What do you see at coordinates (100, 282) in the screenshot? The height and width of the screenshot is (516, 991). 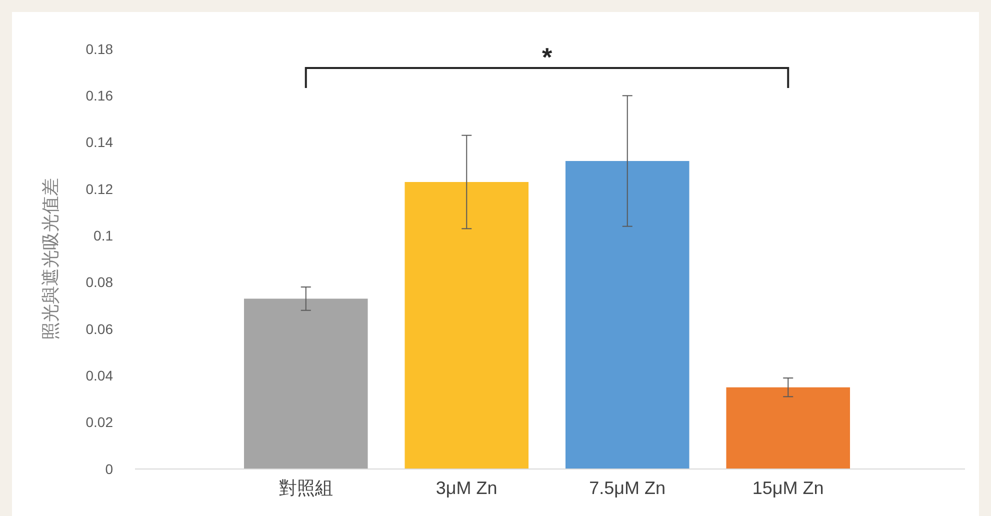 I see `y-tick-label: 0.08` at bounding box center [100, 282].